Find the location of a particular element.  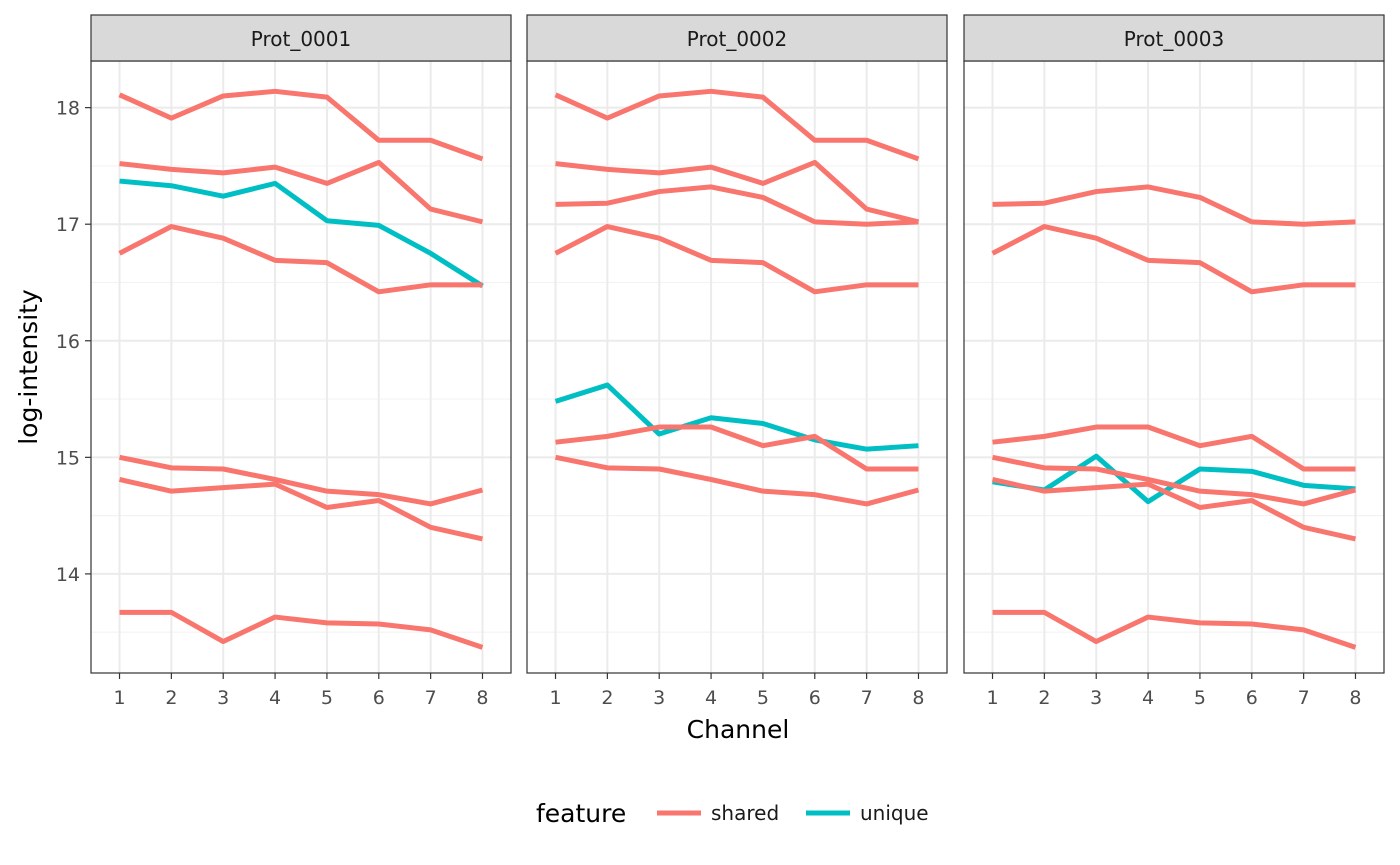

legend-entry-shared: shared is located at coordinates (718, 813).